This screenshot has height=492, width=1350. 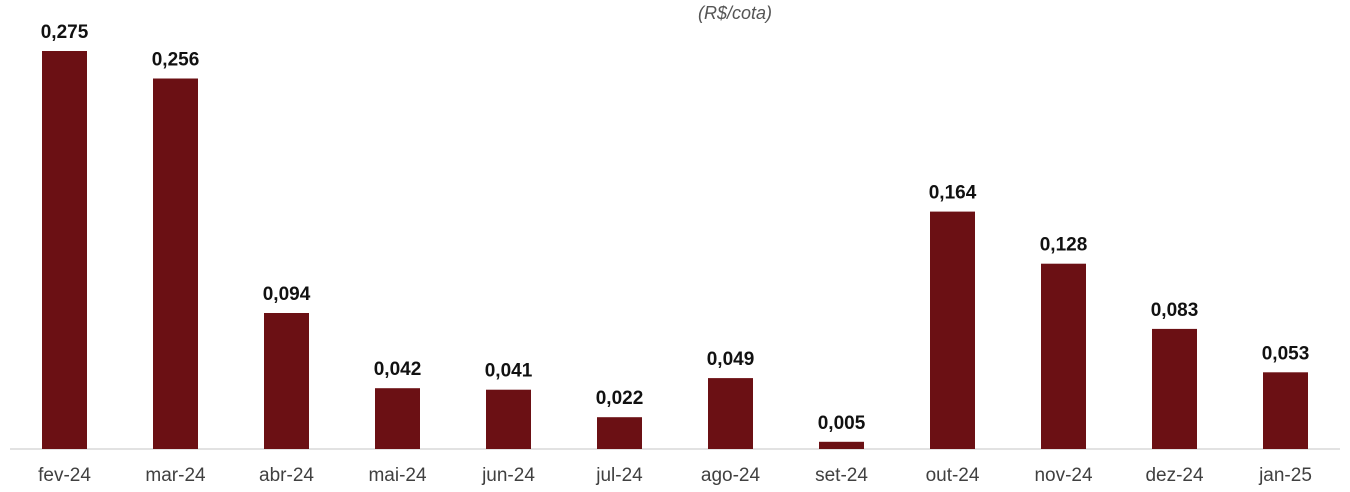 I want to click on value-label-ago-24: 0,049, so click(x=731, y=359).